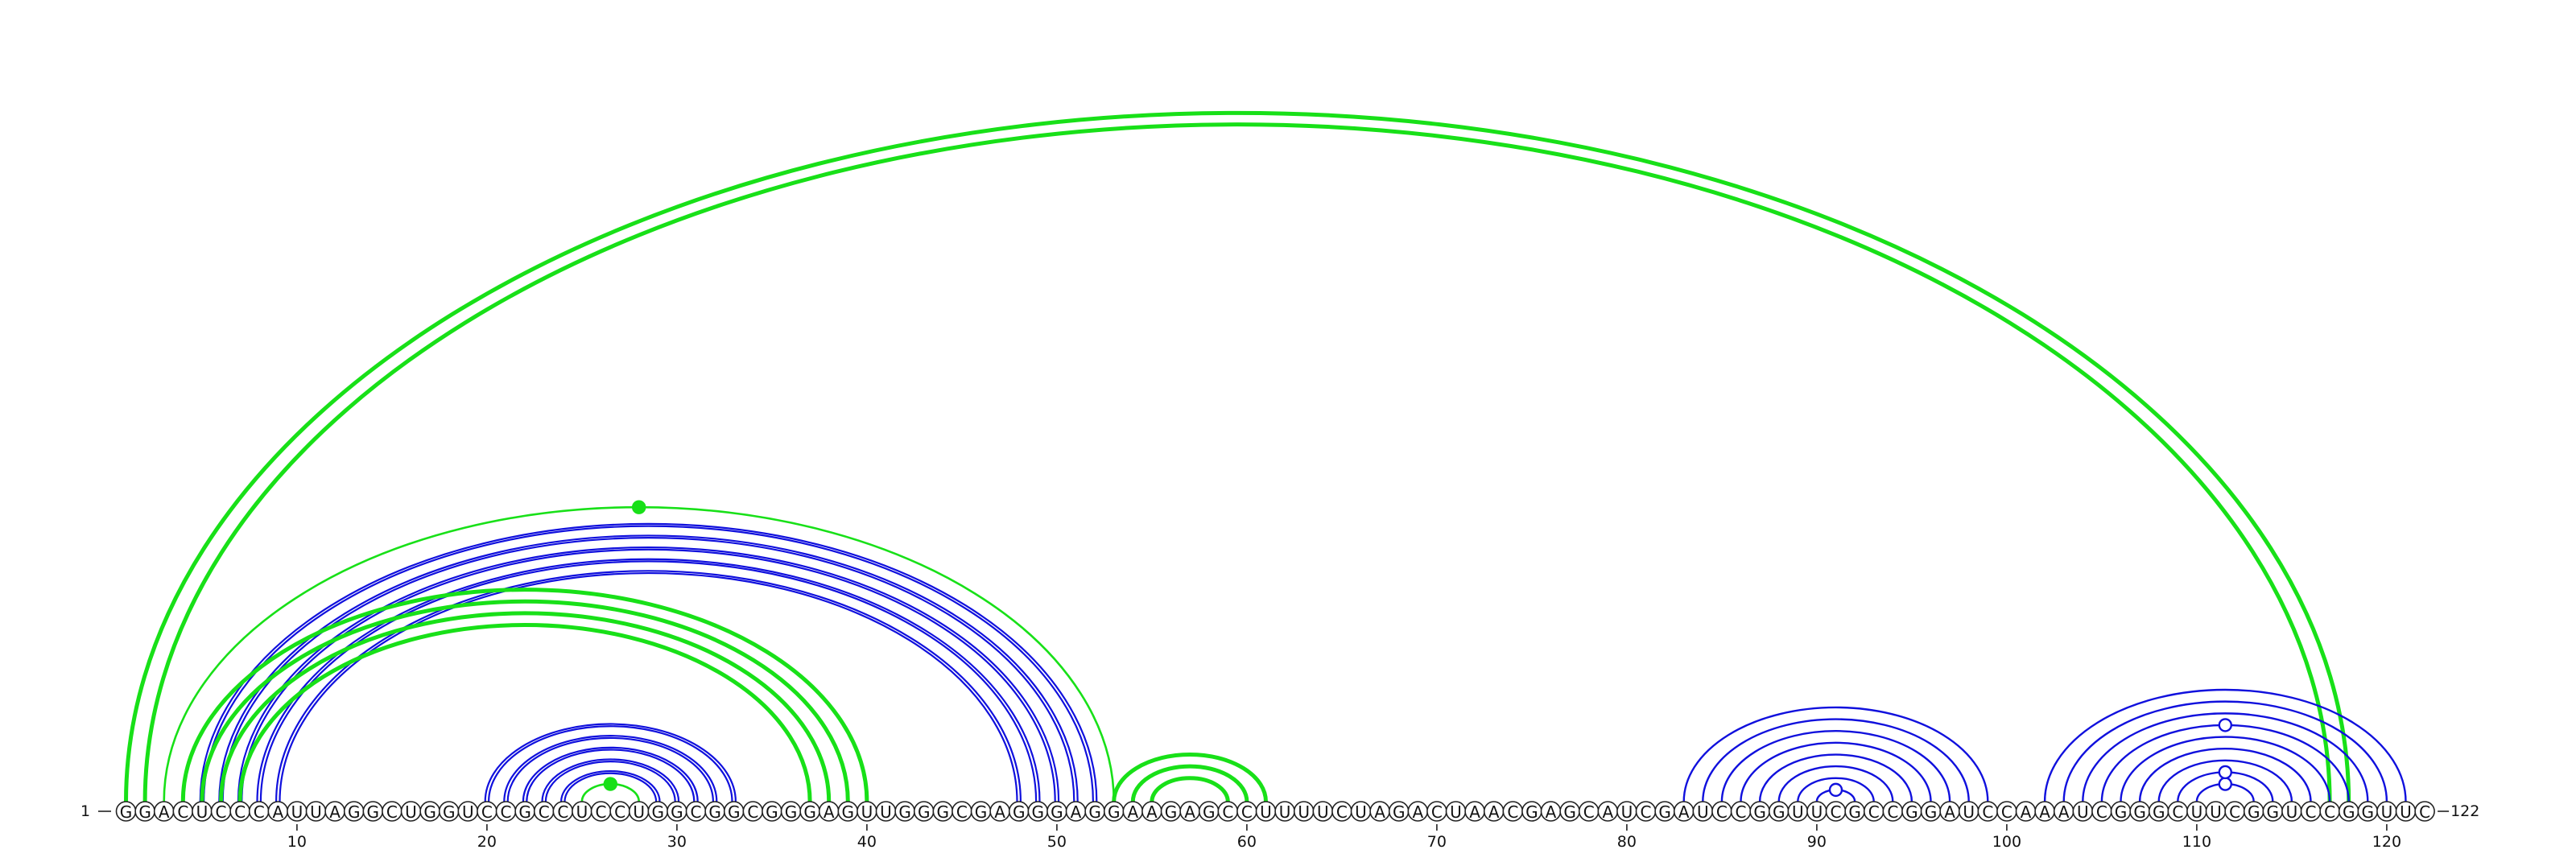 The image size is (2576, 862). I want to click on nucleotide-circle, so click(2424, 811).